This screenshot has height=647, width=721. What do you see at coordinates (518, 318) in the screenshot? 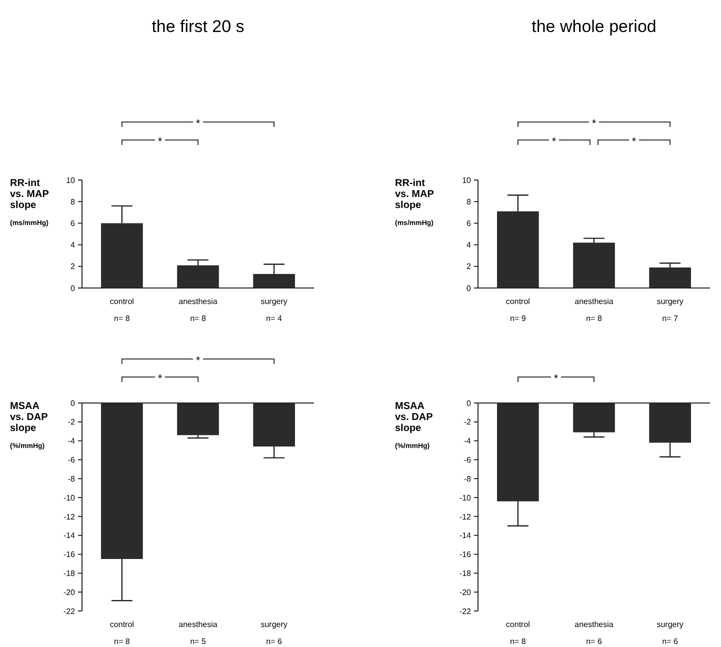
I see `text: n= 9` at bounding box center [518, 318].